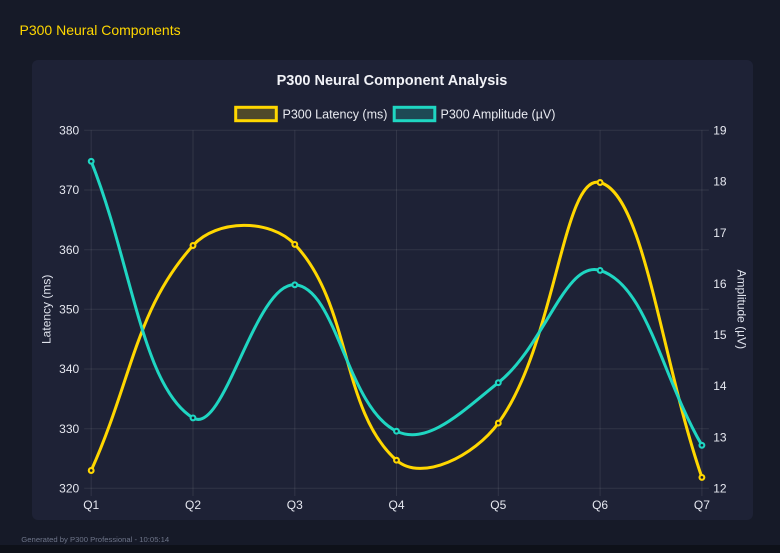  Describe the element at coordinates (396, 505) in the screenshot. I see `svg-text: Q4` at that location.